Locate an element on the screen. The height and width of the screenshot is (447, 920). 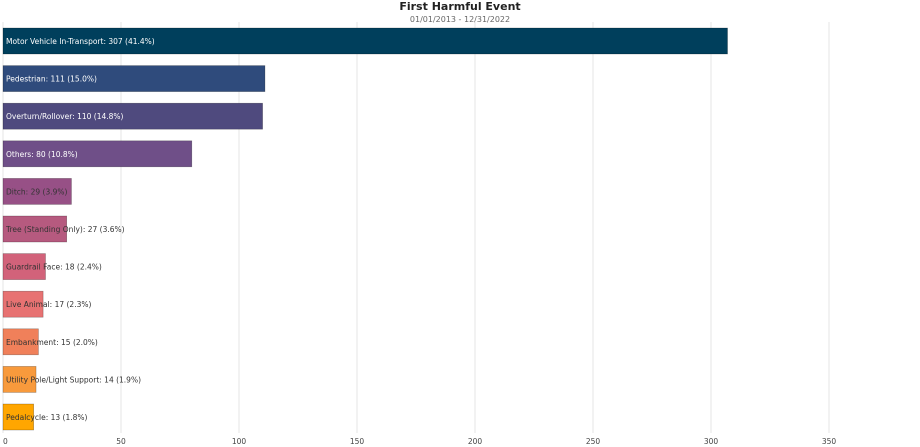
x-tick-label-0: 0 is located at coordinates (5, 441).